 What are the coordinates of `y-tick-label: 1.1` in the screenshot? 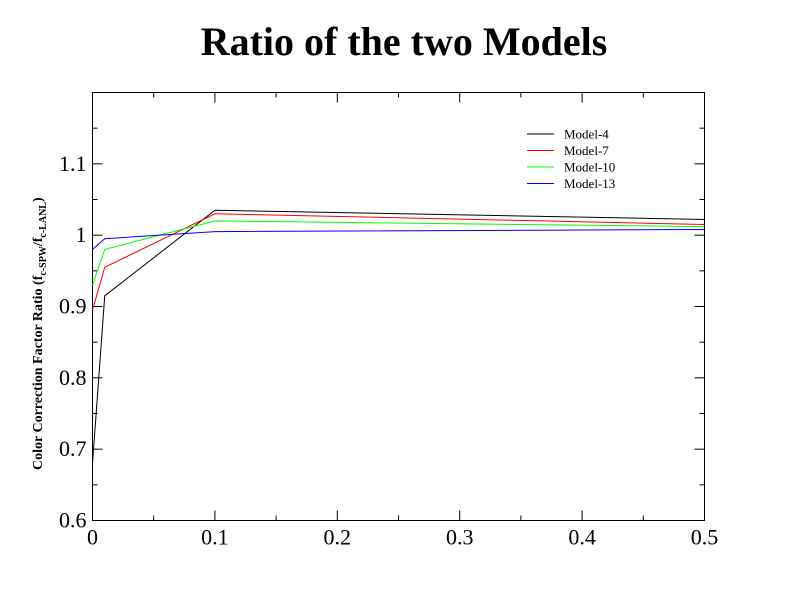 It's located at (73, 163).